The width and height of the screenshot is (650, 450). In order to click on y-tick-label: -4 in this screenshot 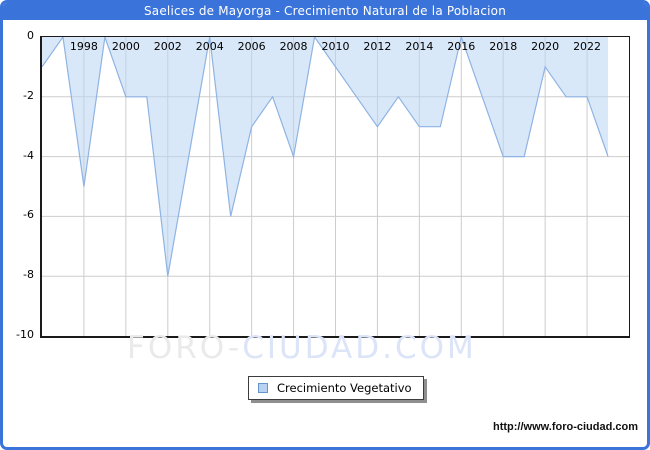, I will do `click(28, 155)`.